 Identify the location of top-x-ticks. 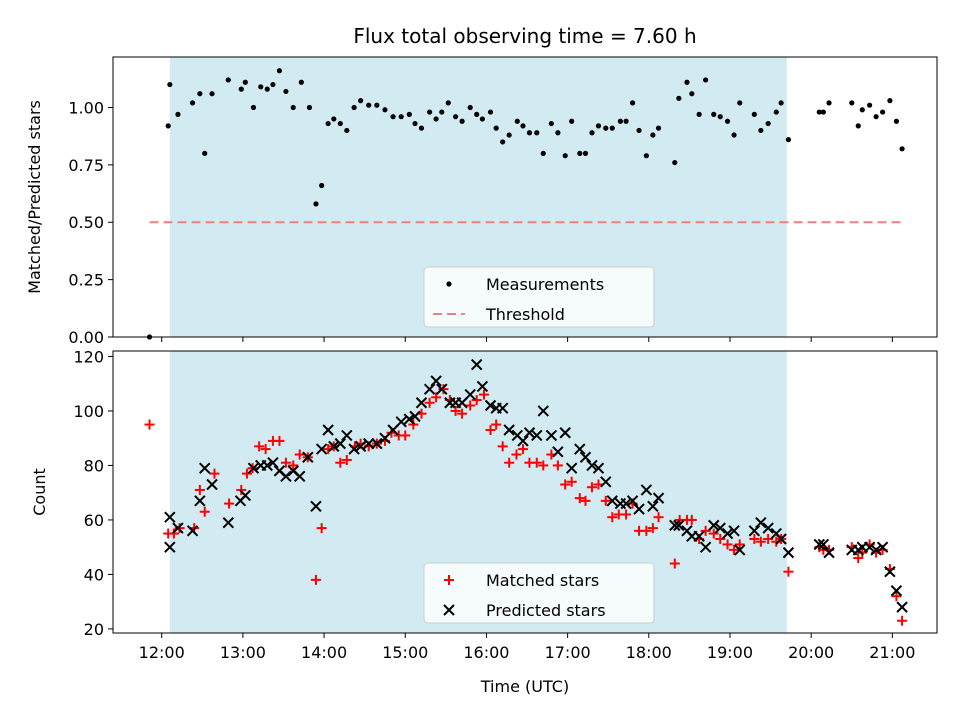
(527, 339).